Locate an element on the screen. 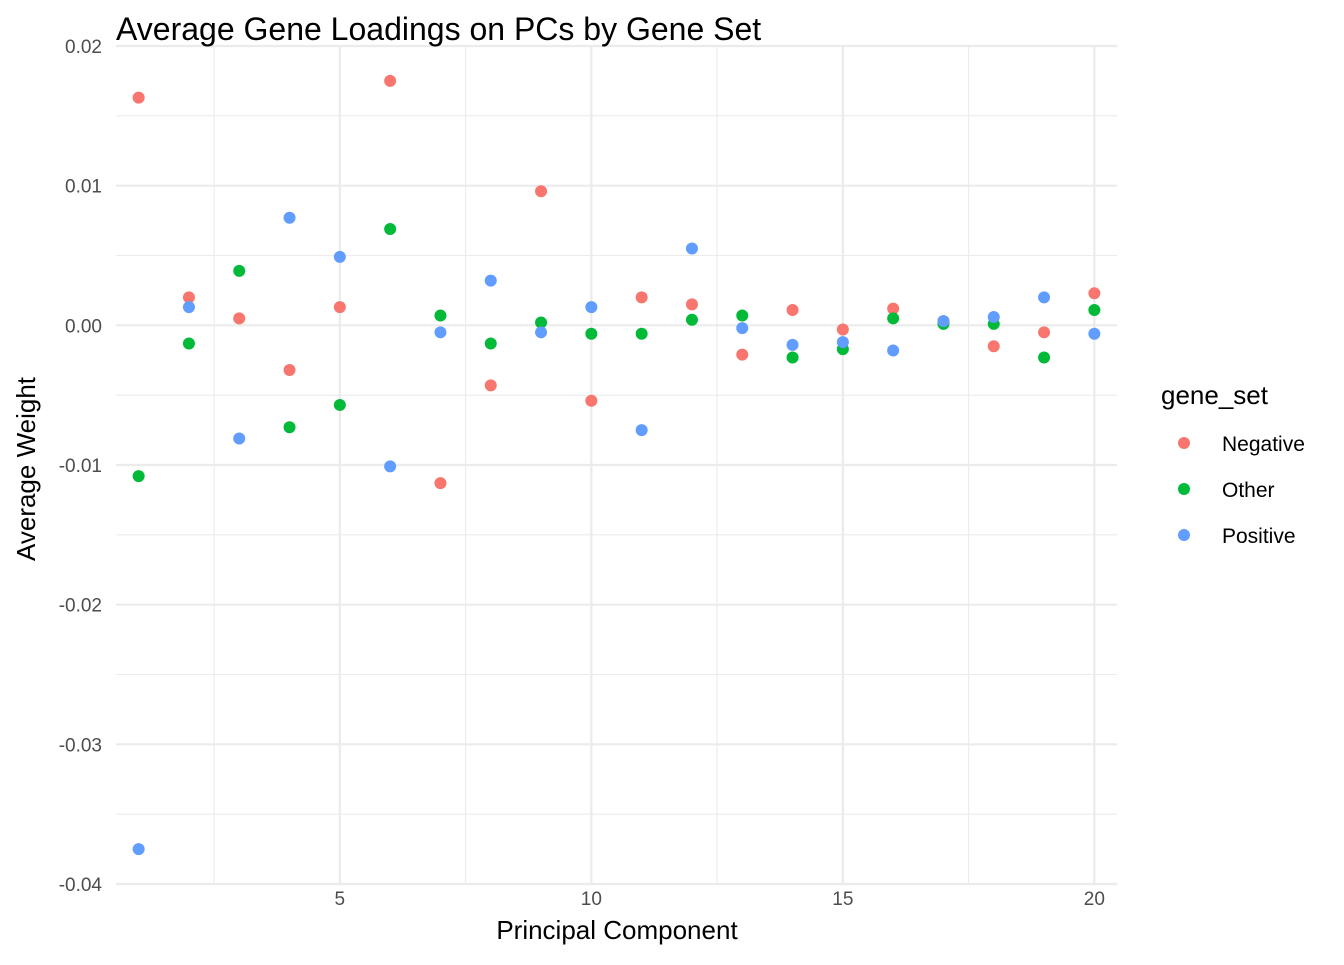 The height and width of the screenshot is (965, 1344). y-tick-label: -0.02 is located at coordinates (80, 606).